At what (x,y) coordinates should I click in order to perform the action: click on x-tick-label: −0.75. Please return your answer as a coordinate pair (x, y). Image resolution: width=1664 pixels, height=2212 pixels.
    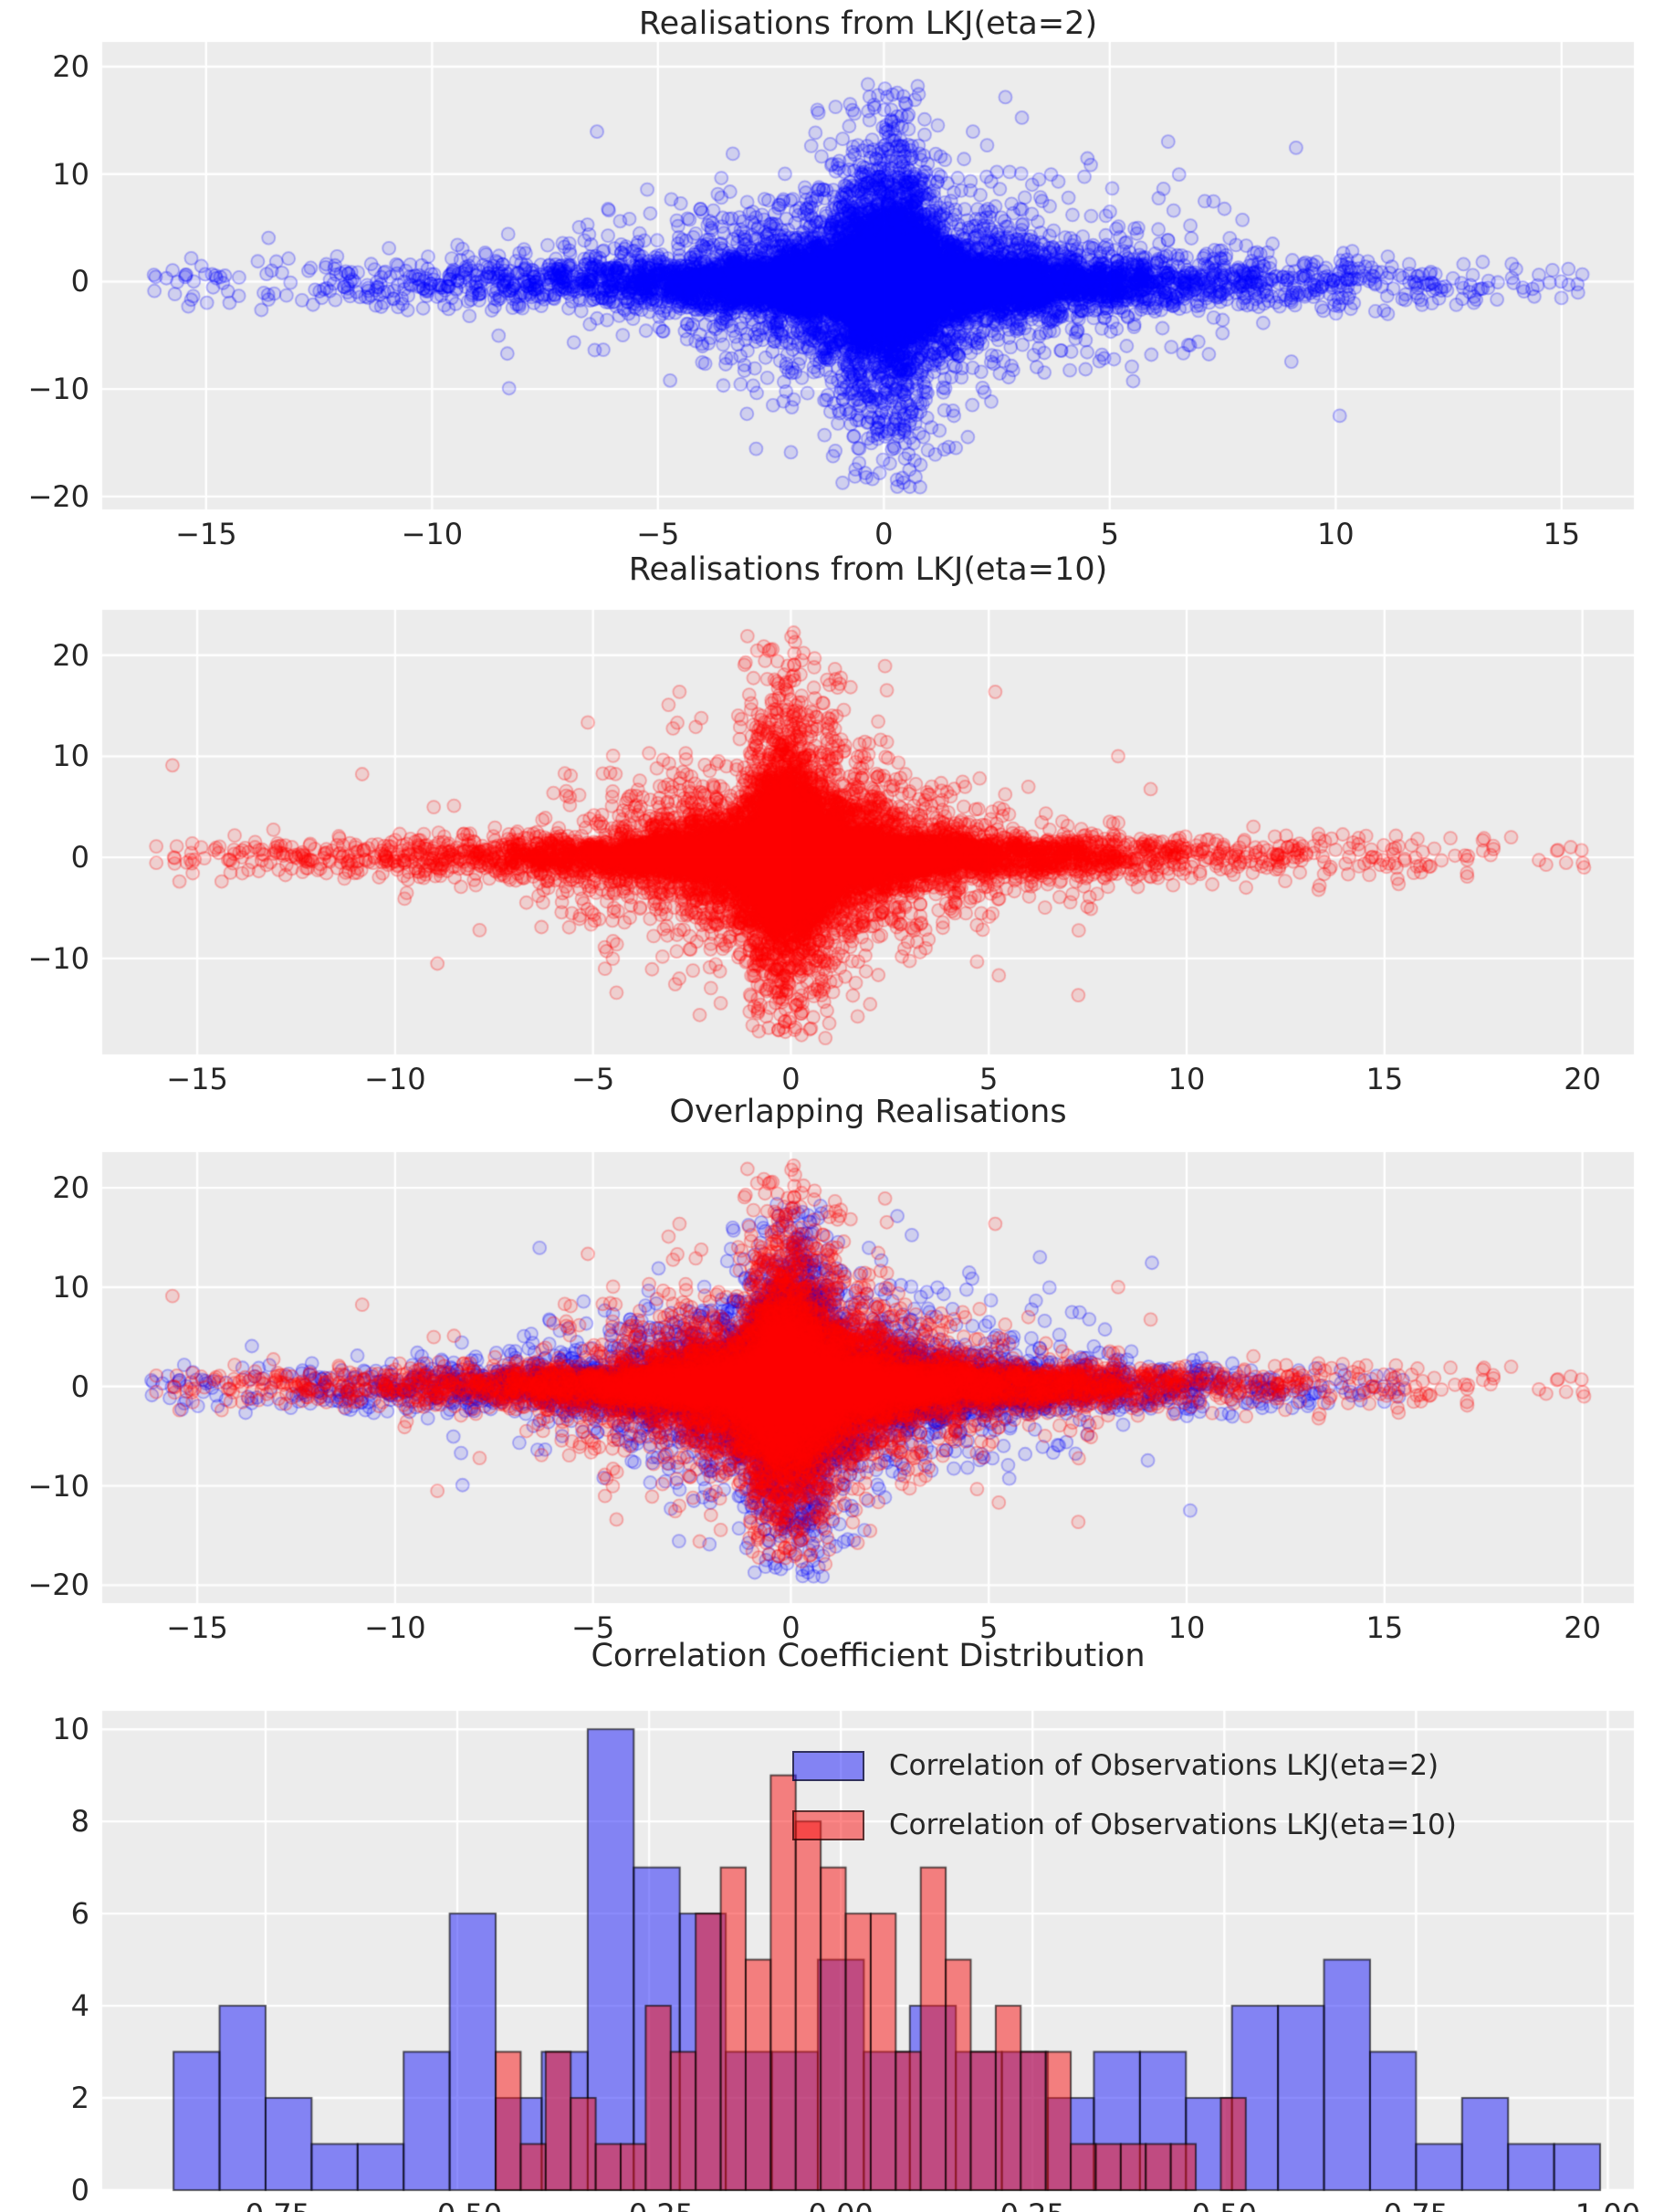
    Looking at the image, I should click on (266, 2204).